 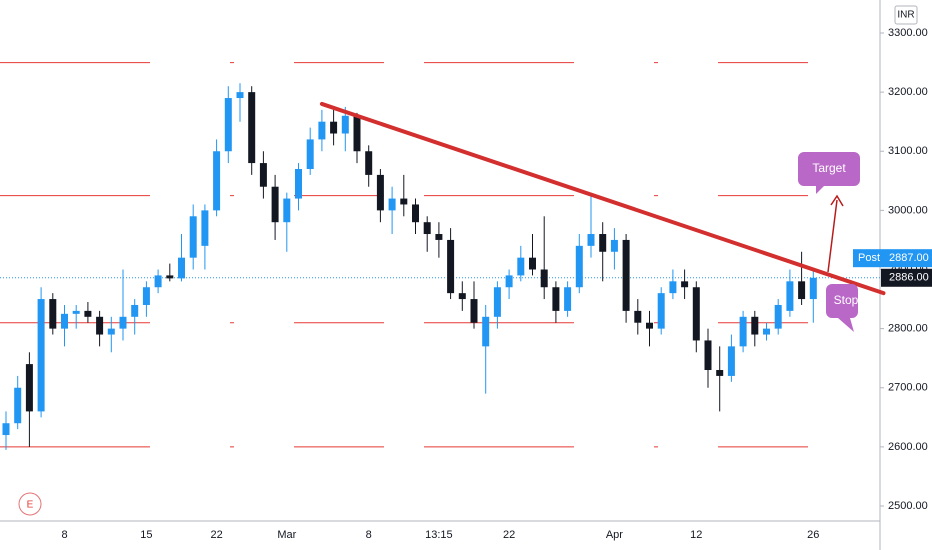 What do you see at coordinates (909, 278) in the screenshot?
I see `last-price-label: 2886.00` at bounding box center [909, 278].